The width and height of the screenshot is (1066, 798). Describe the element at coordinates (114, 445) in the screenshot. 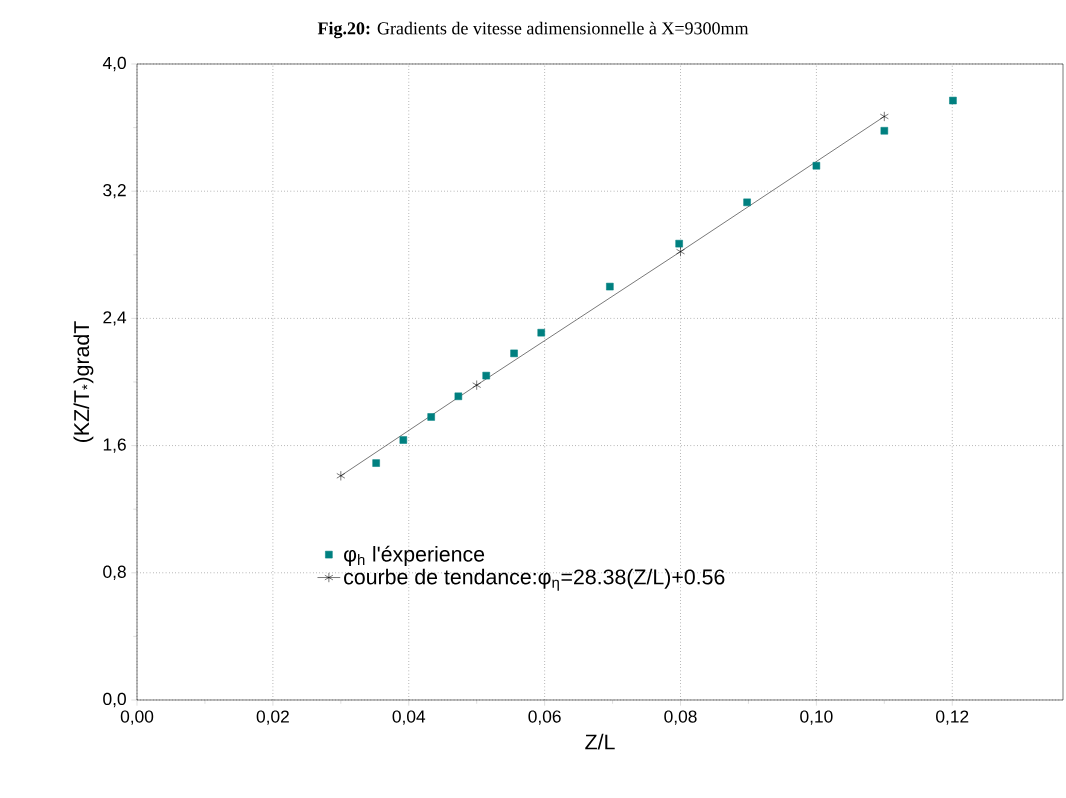

I see `y-tick-label: 1,6` at that location.